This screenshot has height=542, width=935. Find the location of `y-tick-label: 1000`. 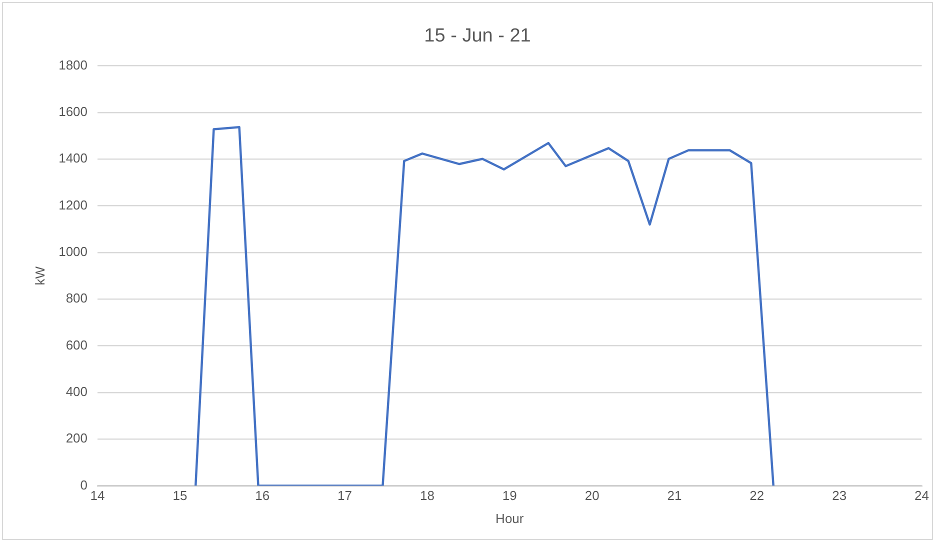

y-tick-label: 1000 is located at coordinates (73, 252).